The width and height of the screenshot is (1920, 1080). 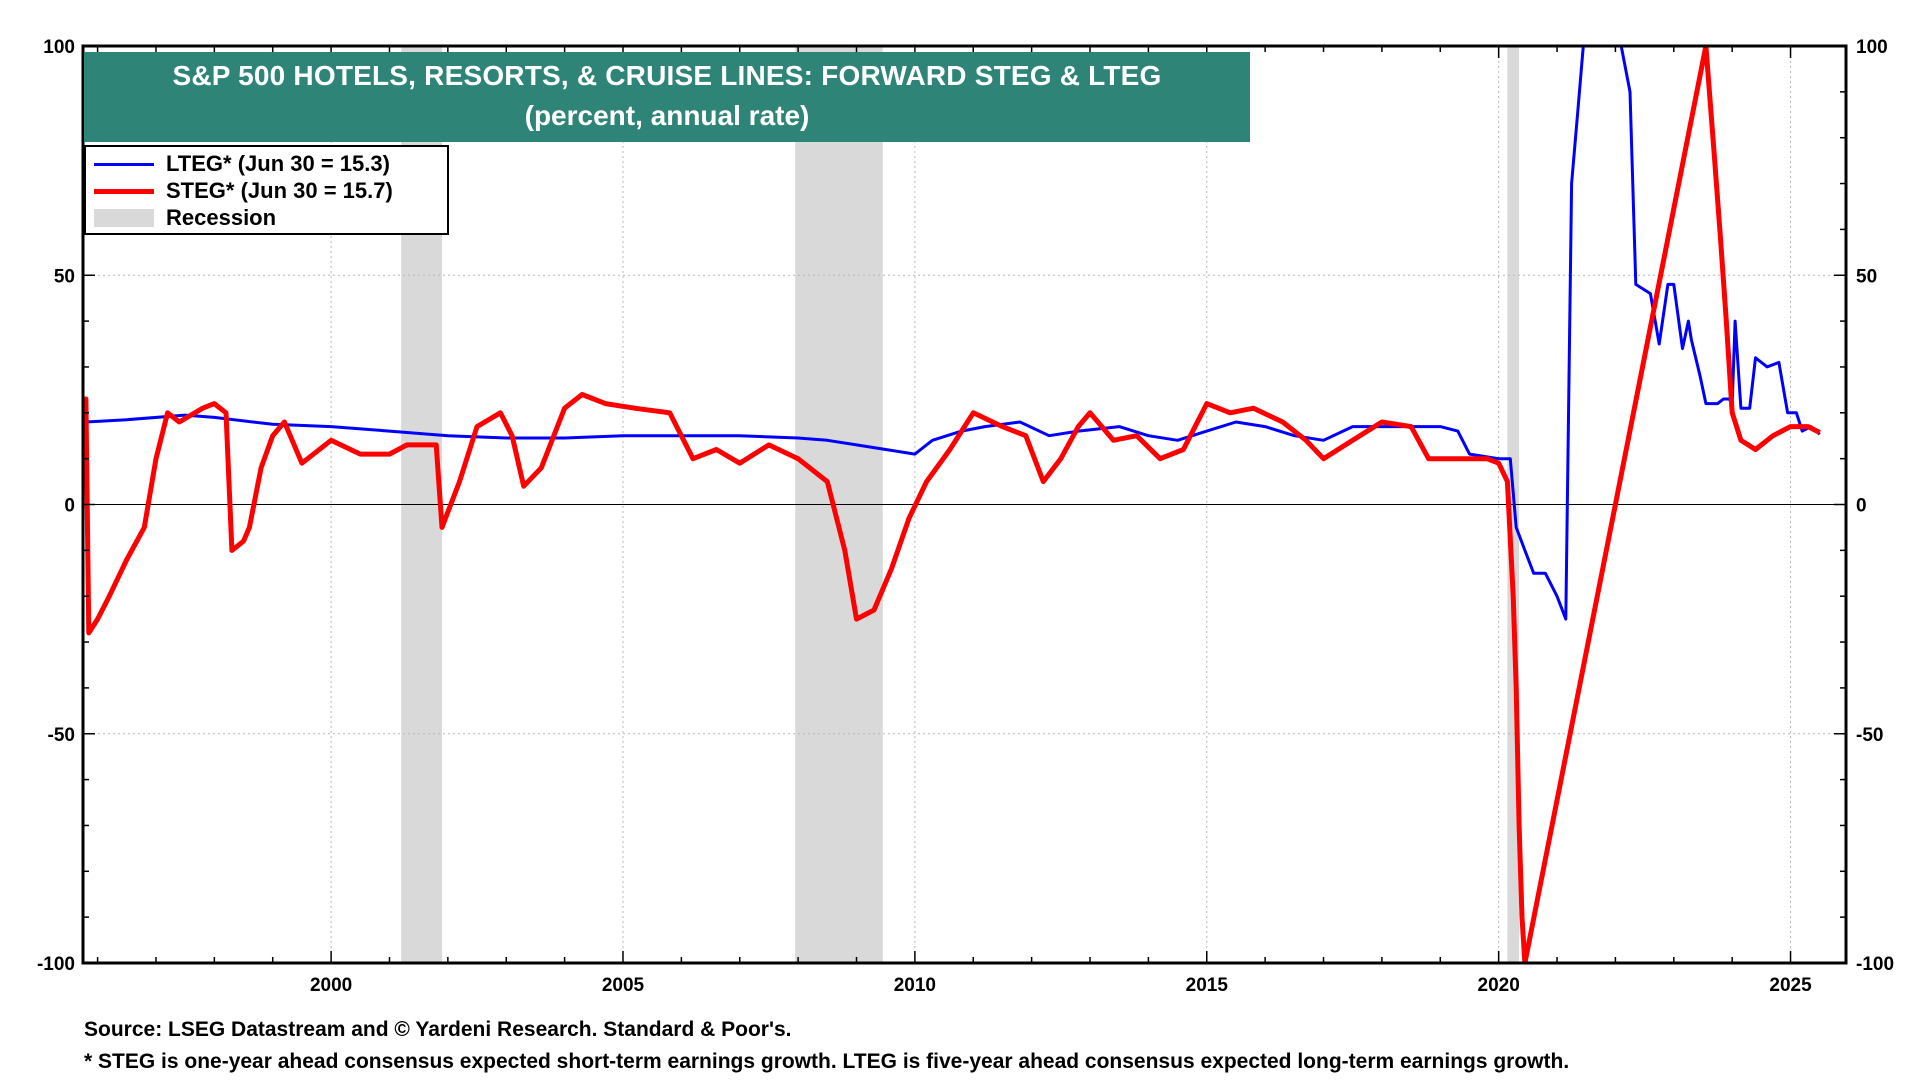 I want to click on legend-label-steg: STEG* (Jun 30 = 15.7), so click(x=279, y=190).